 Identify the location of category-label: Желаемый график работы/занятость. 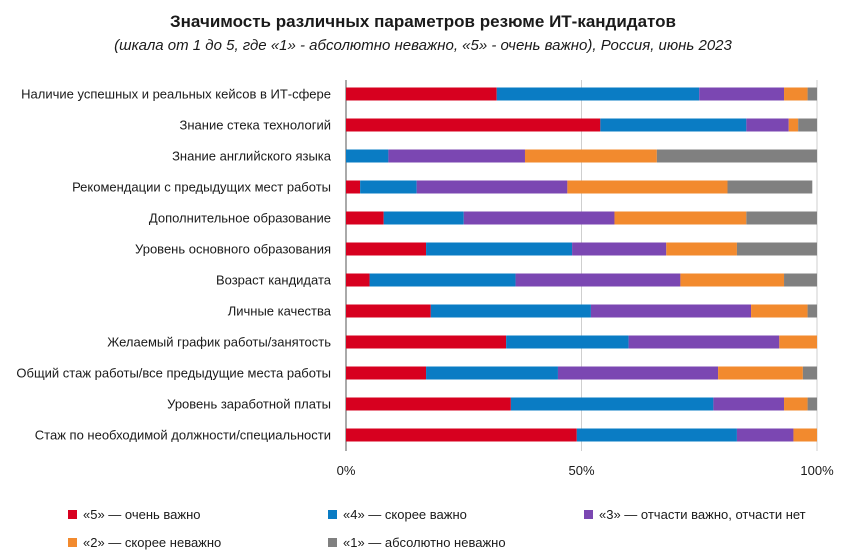
(219, 342).